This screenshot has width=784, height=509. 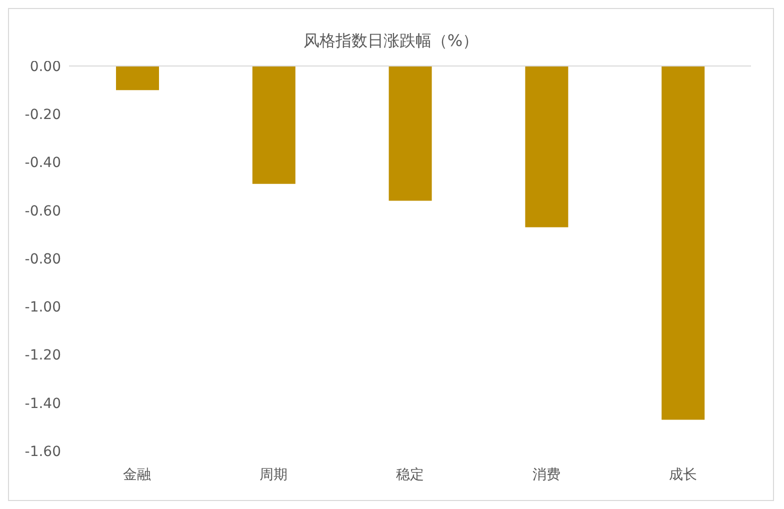 What do you see at coordinates (274, 474) in the screenshot?
I see `x-tick-label: 周期` at bounding box center [274, 474].